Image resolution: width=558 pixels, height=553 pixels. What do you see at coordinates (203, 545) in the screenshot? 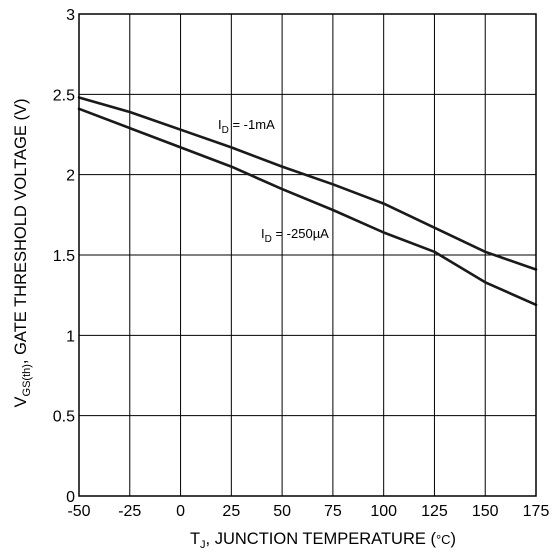
I see `x-axis-title-sub: J` at bounding box center [203, 545].